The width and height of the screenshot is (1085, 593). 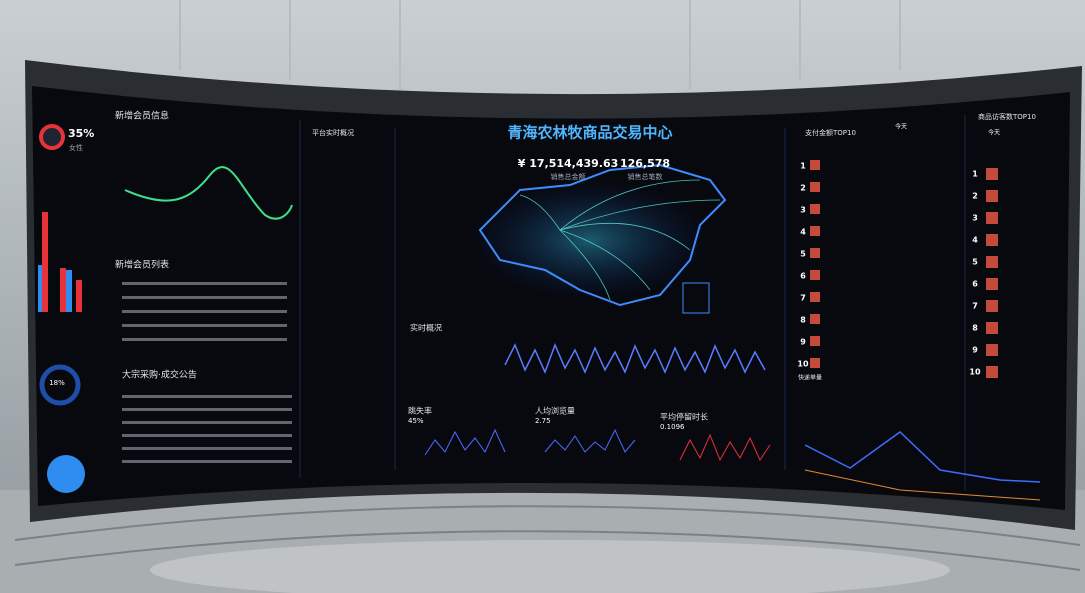 I want to click on section-title: 快递单量, so click(x=810, y=378).